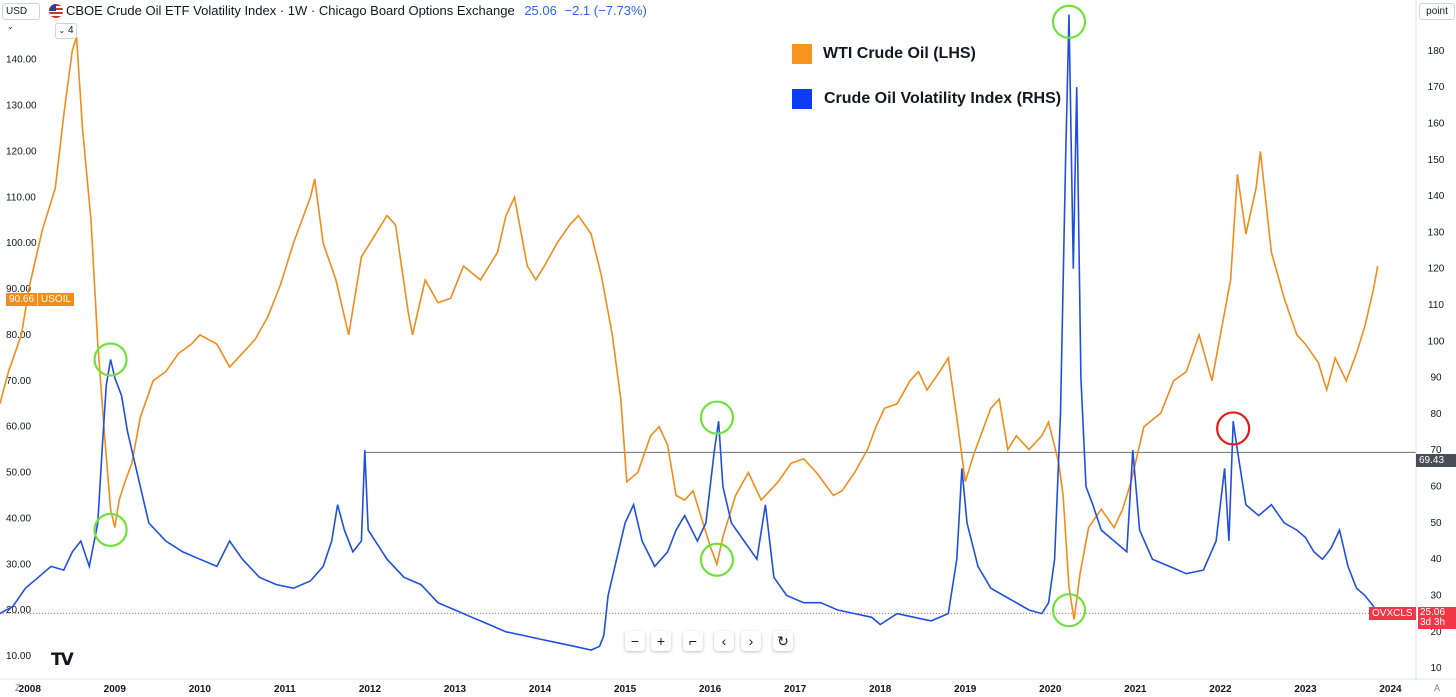 This screenshot has height=697, width=1456. Describe the element at coordinates (1305, 689) in the screenshot. I see `x-tick-label: 2023` at that location.